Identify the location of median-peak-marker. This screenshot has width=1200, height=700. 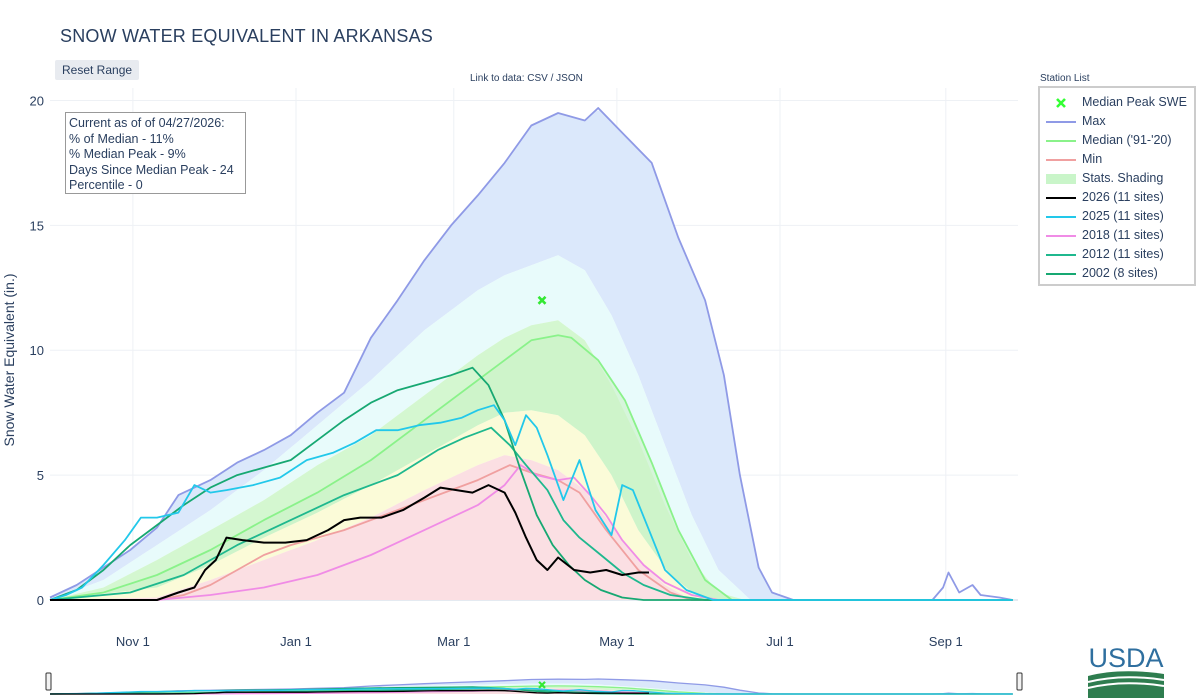
(542, 300).